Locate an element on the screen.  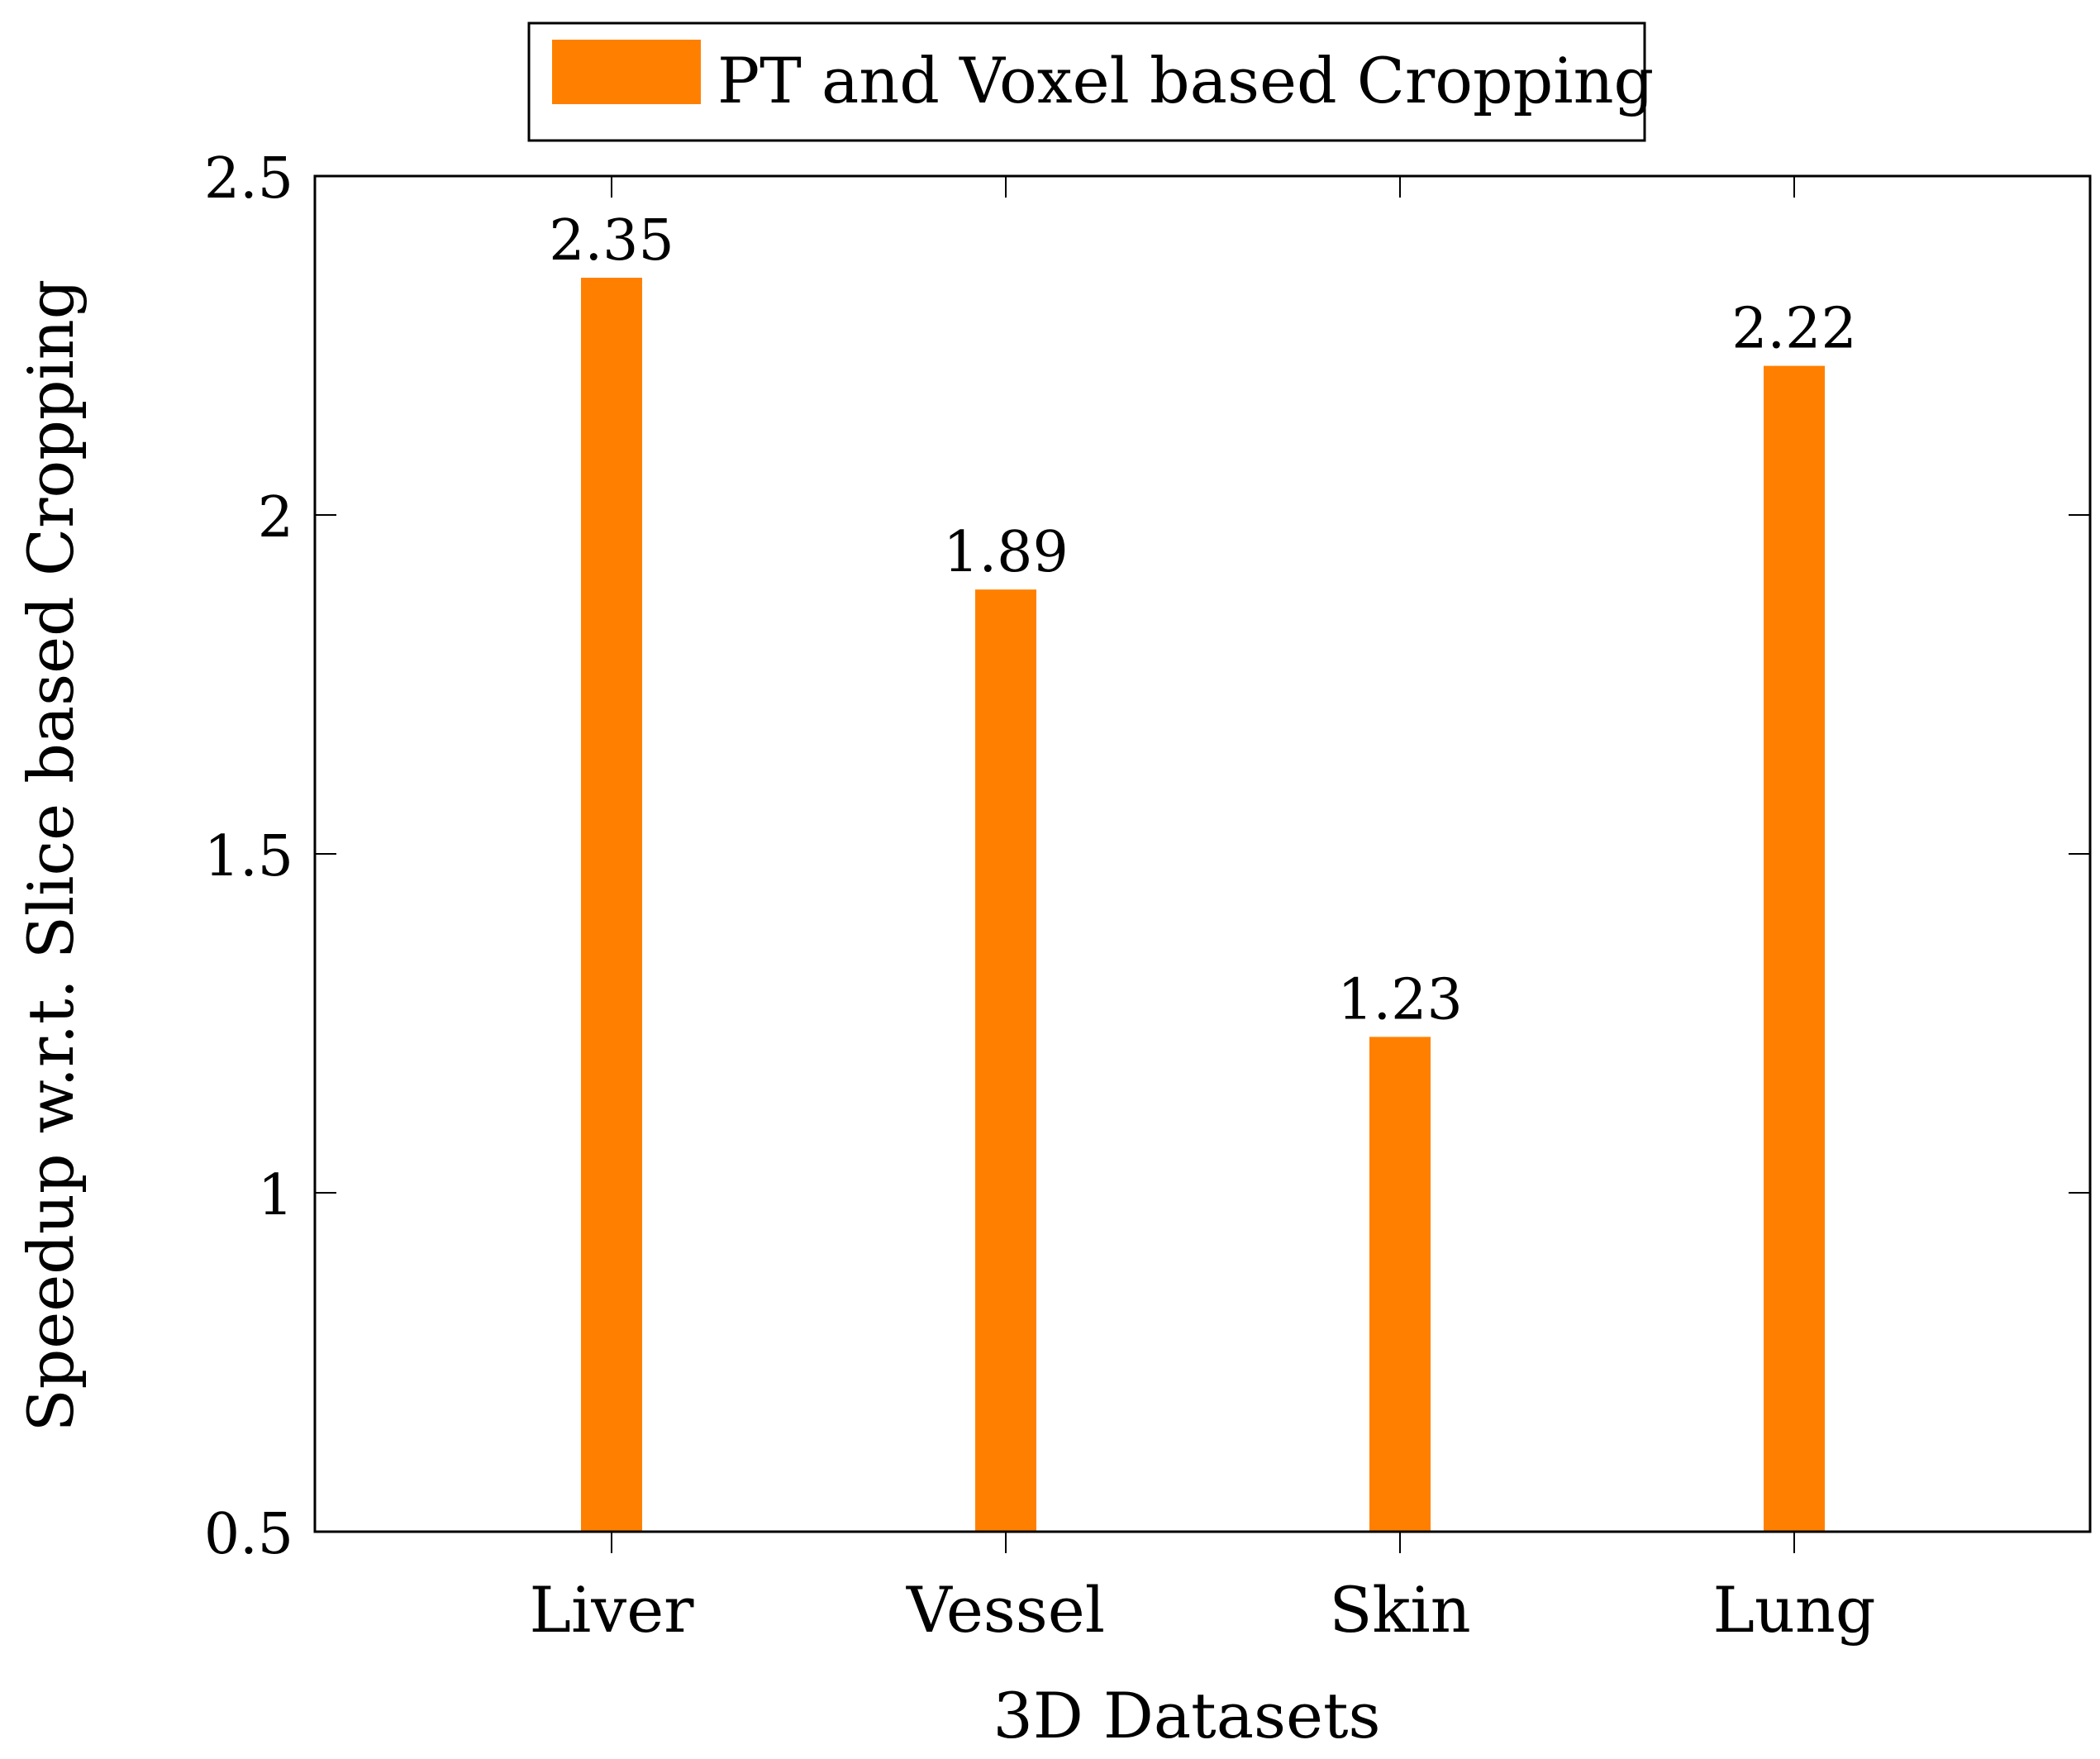
data-label-vessel: 1.89 is located at coordinates (1005, 552).